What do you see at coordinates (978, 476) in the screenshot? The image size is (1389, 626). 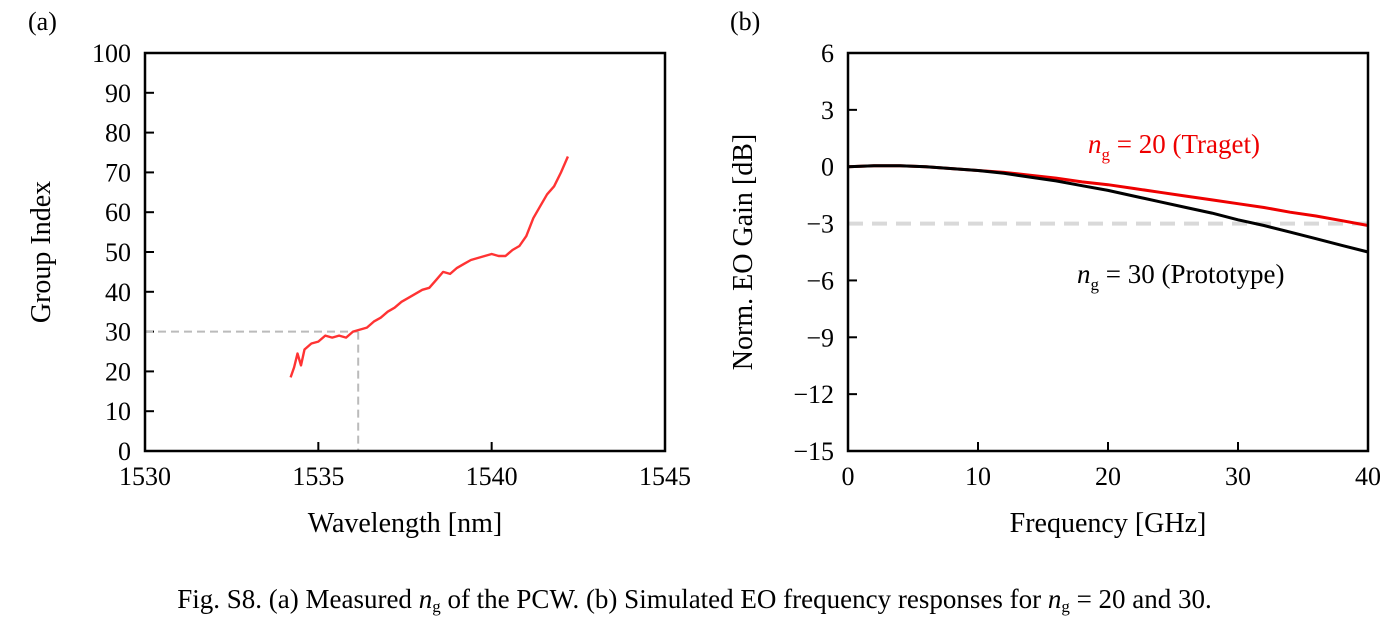 I see `chart-b-x-tick-label: 10` at bounding box center [978, 476].